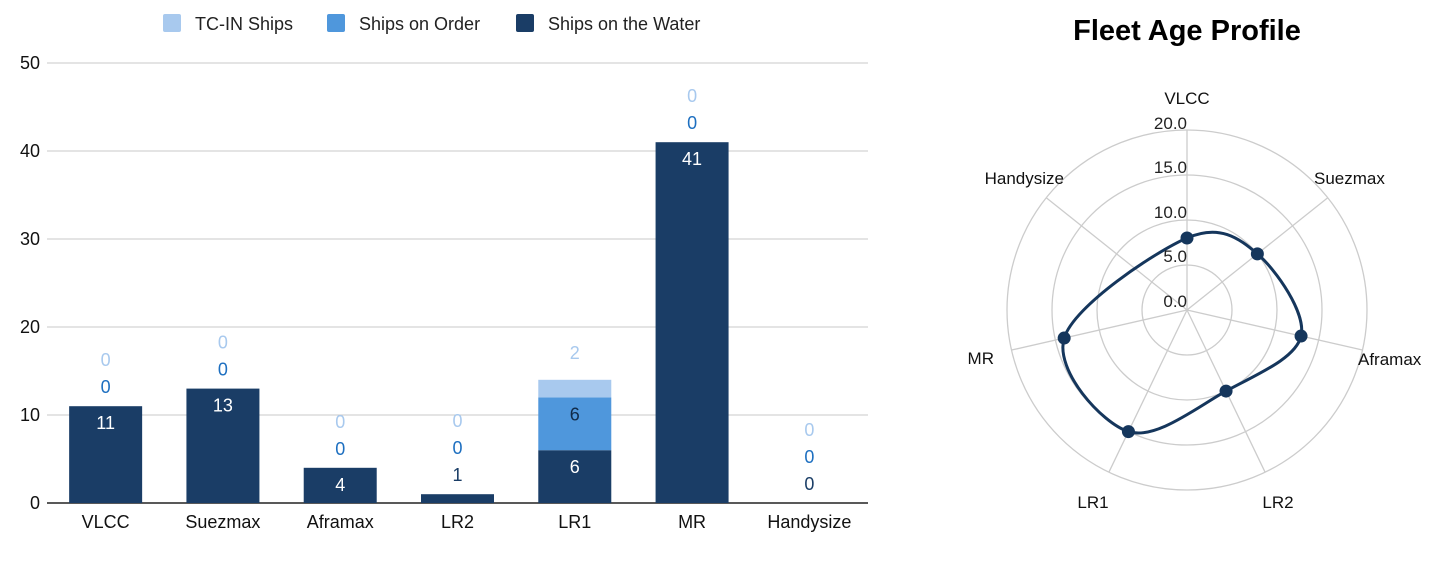  I want to click on x-tick-label: LR2, so click(457, 522).